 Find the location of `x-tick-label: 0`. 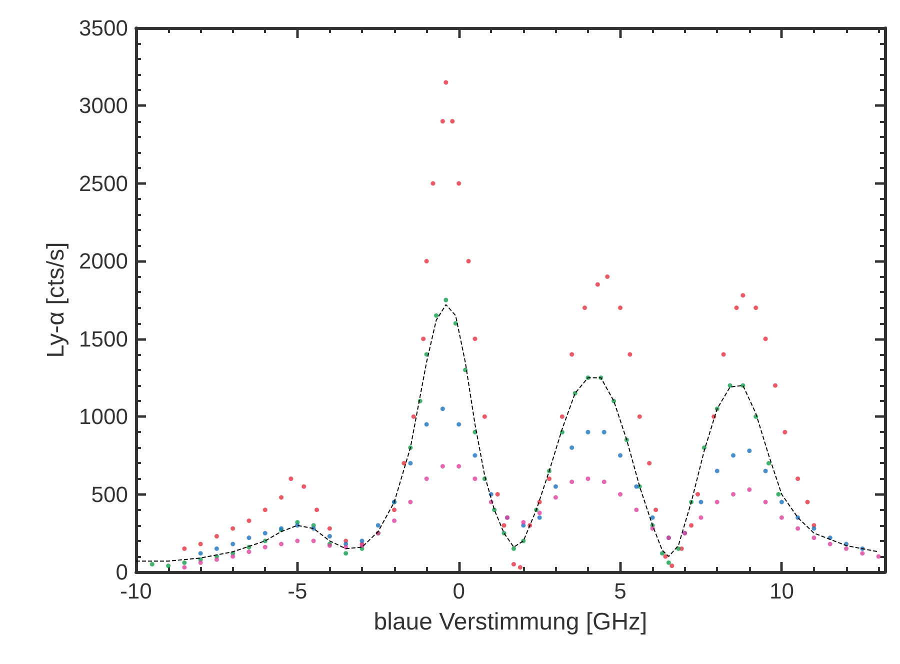

x-tick-label: 0 is located at coordinates (458, 591).